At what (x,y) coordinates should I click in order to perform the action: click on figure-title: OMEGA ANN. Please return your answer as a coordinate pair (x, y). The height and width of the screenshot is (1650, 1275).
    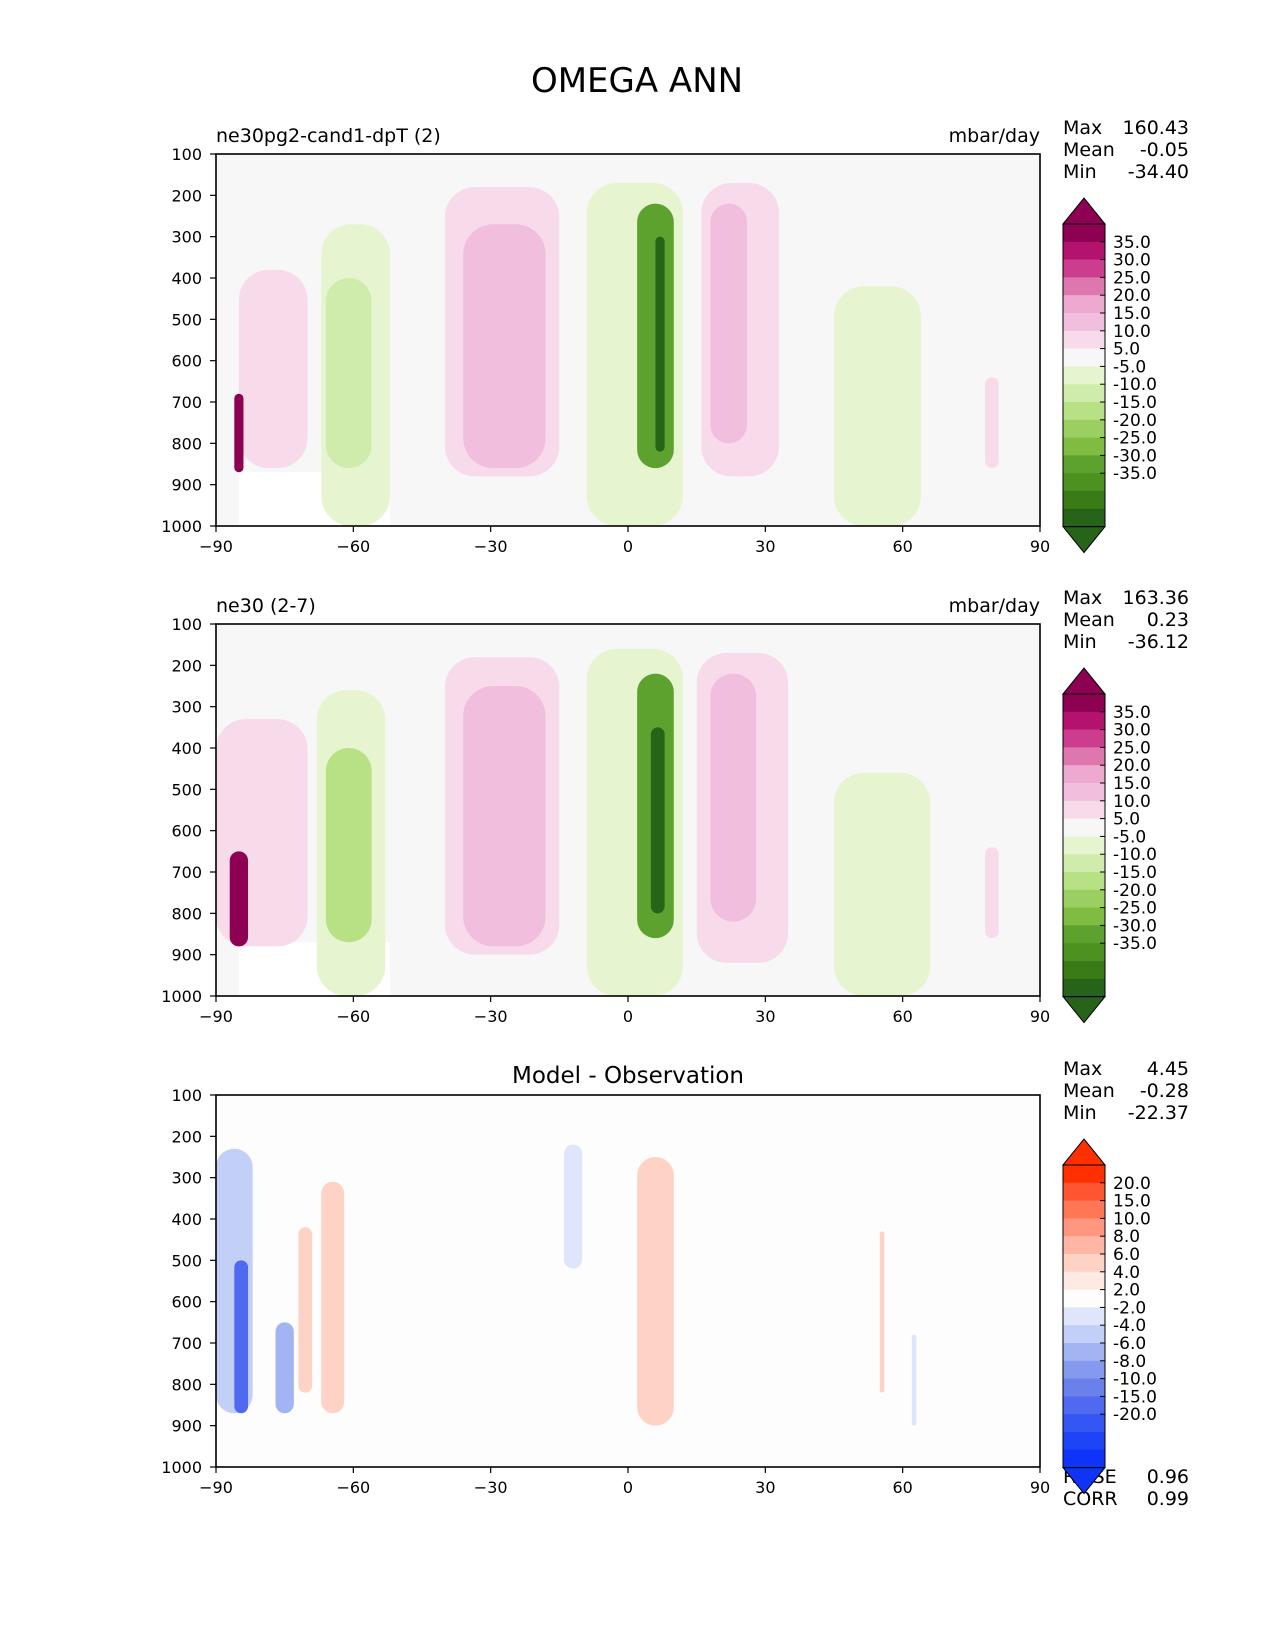
    Looking at the image, I should click on (637, 81).